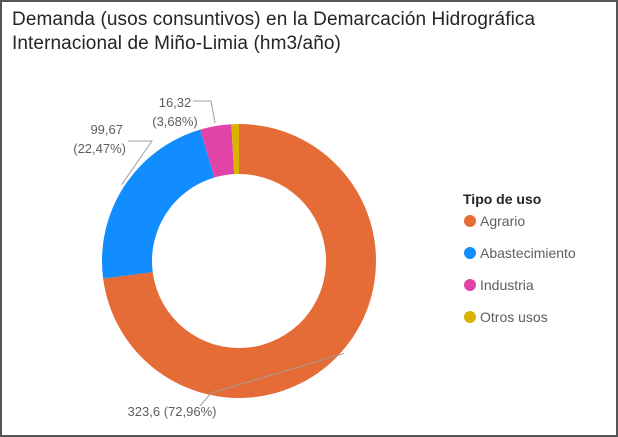 The image size is (618, 437). What do you see at coordinates (470, 317) in the screenshot?
I see `legend-marker-otros-usos` at bounding box center [470, 317].